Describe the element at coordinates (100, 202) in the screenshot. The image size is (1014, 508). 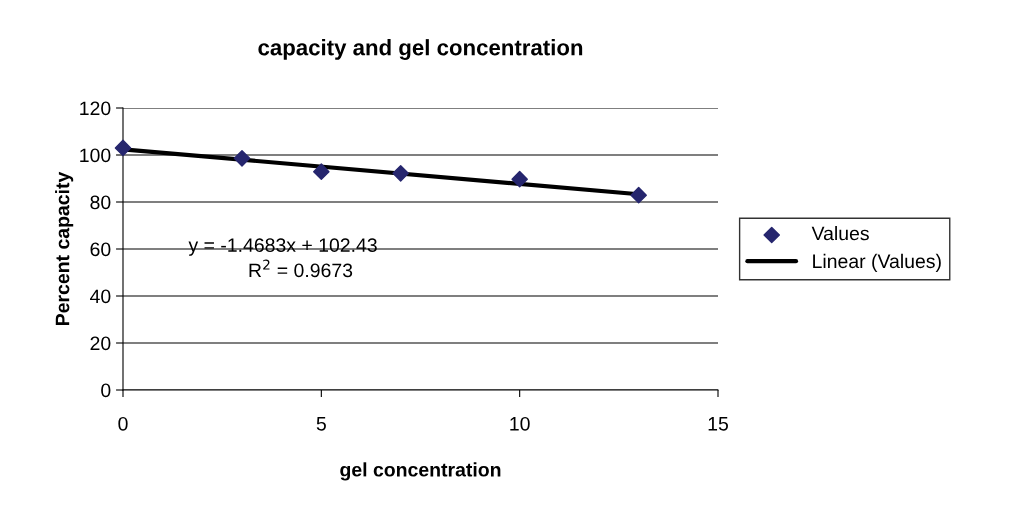
I see `y-tick-label: 80` at that location.